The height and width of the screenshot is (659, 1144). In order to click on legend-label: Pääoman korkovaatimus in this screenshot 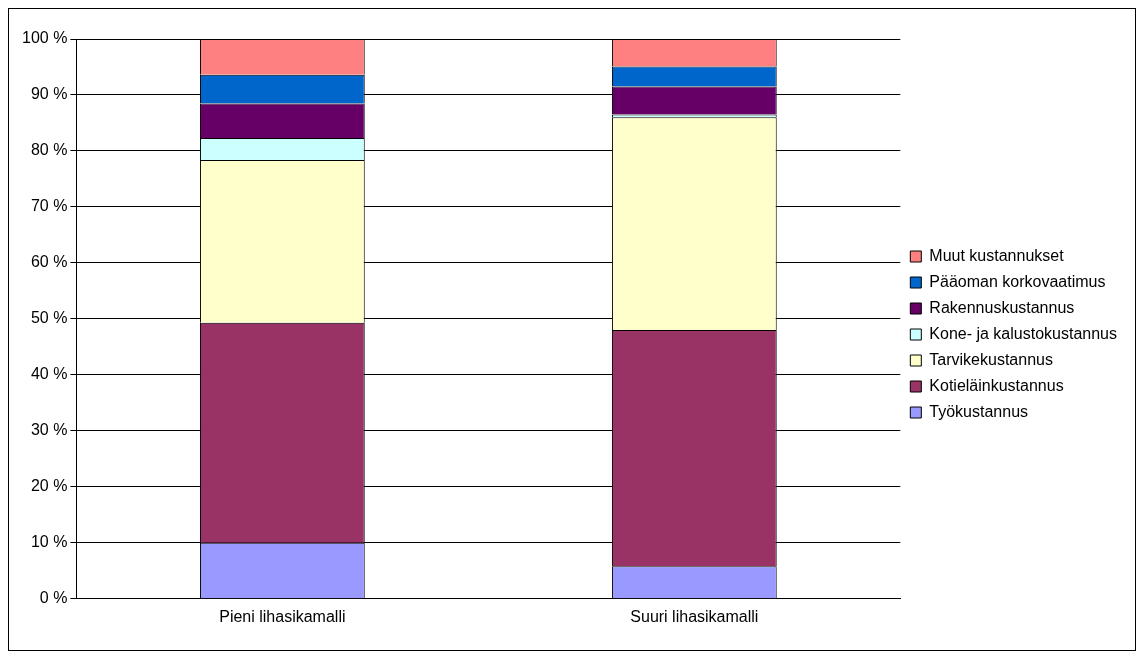, I will do `click(1017, 281)`.